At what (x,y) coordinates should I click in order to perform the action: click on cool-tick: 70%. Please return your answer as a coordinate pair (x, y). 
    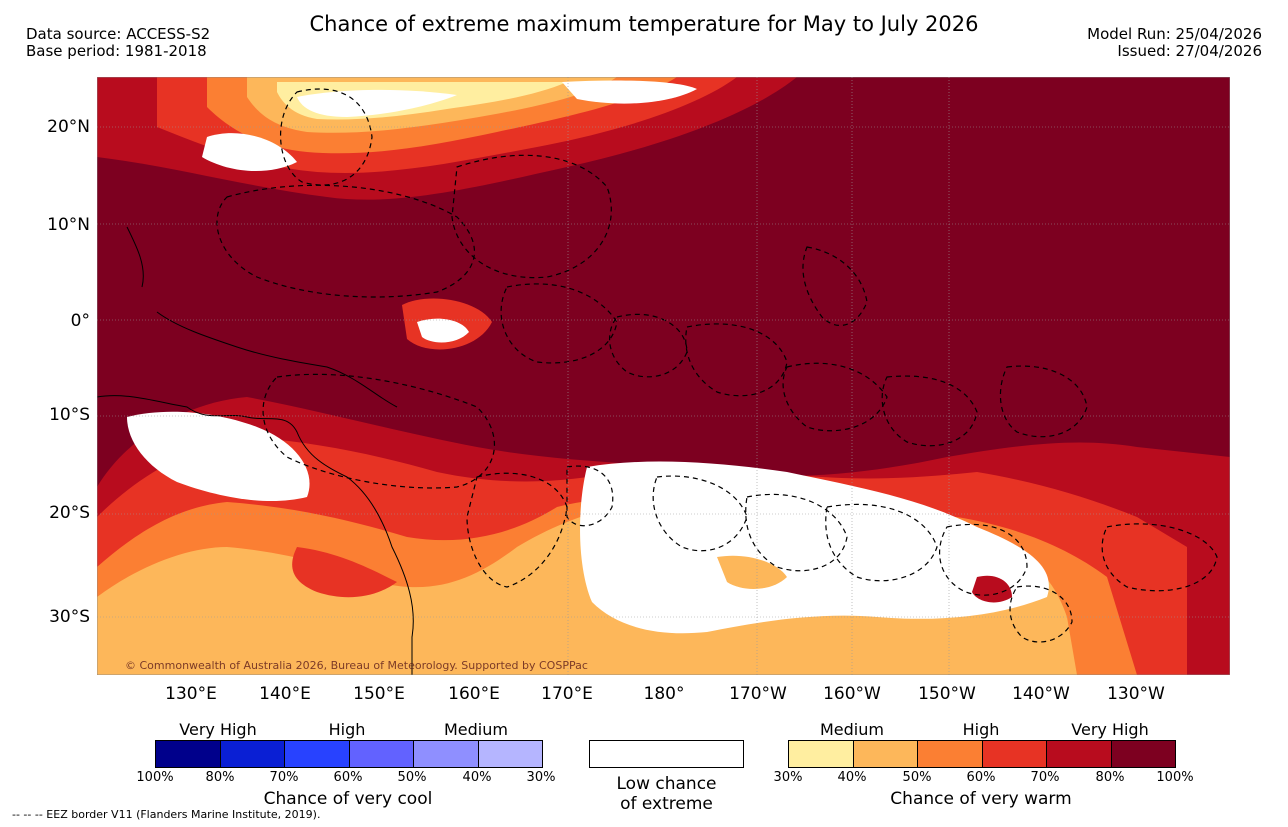
    Looking at the image, I should click on (284, 777).